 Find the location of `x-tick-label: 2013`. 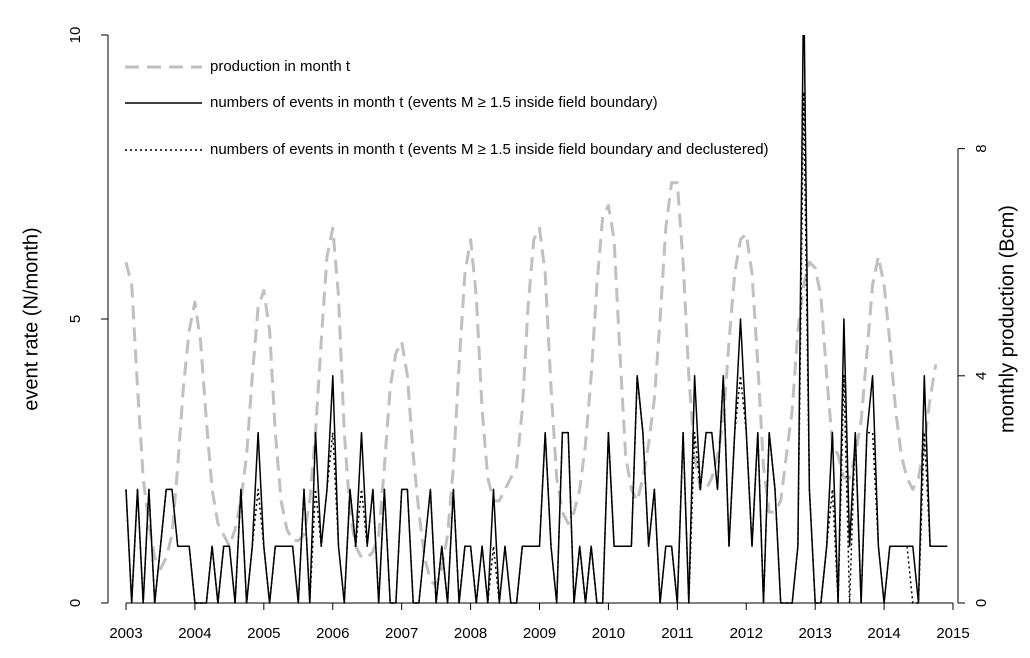

x-tick-label: 2013 is located at coordinates (814, 633).